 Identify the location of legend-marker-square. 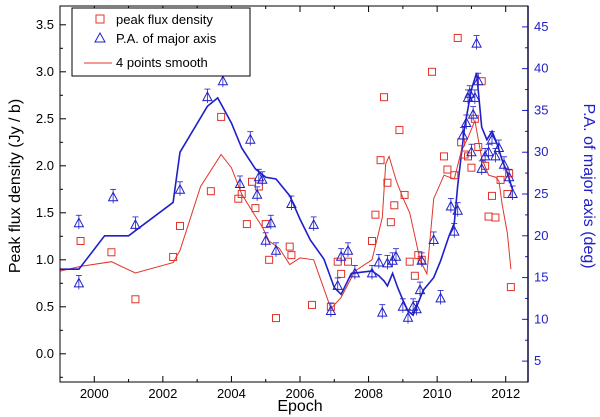
(100, 19).